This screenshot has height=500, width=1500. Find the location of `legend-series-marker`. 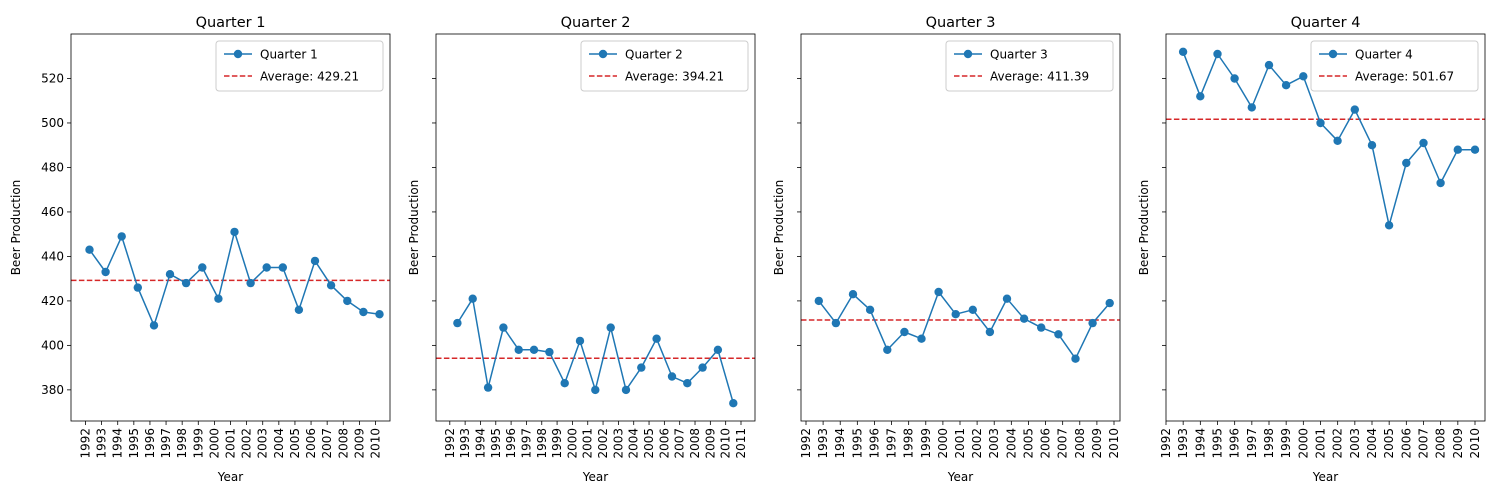

legend-series-marker is located at coordinates (968, 54).